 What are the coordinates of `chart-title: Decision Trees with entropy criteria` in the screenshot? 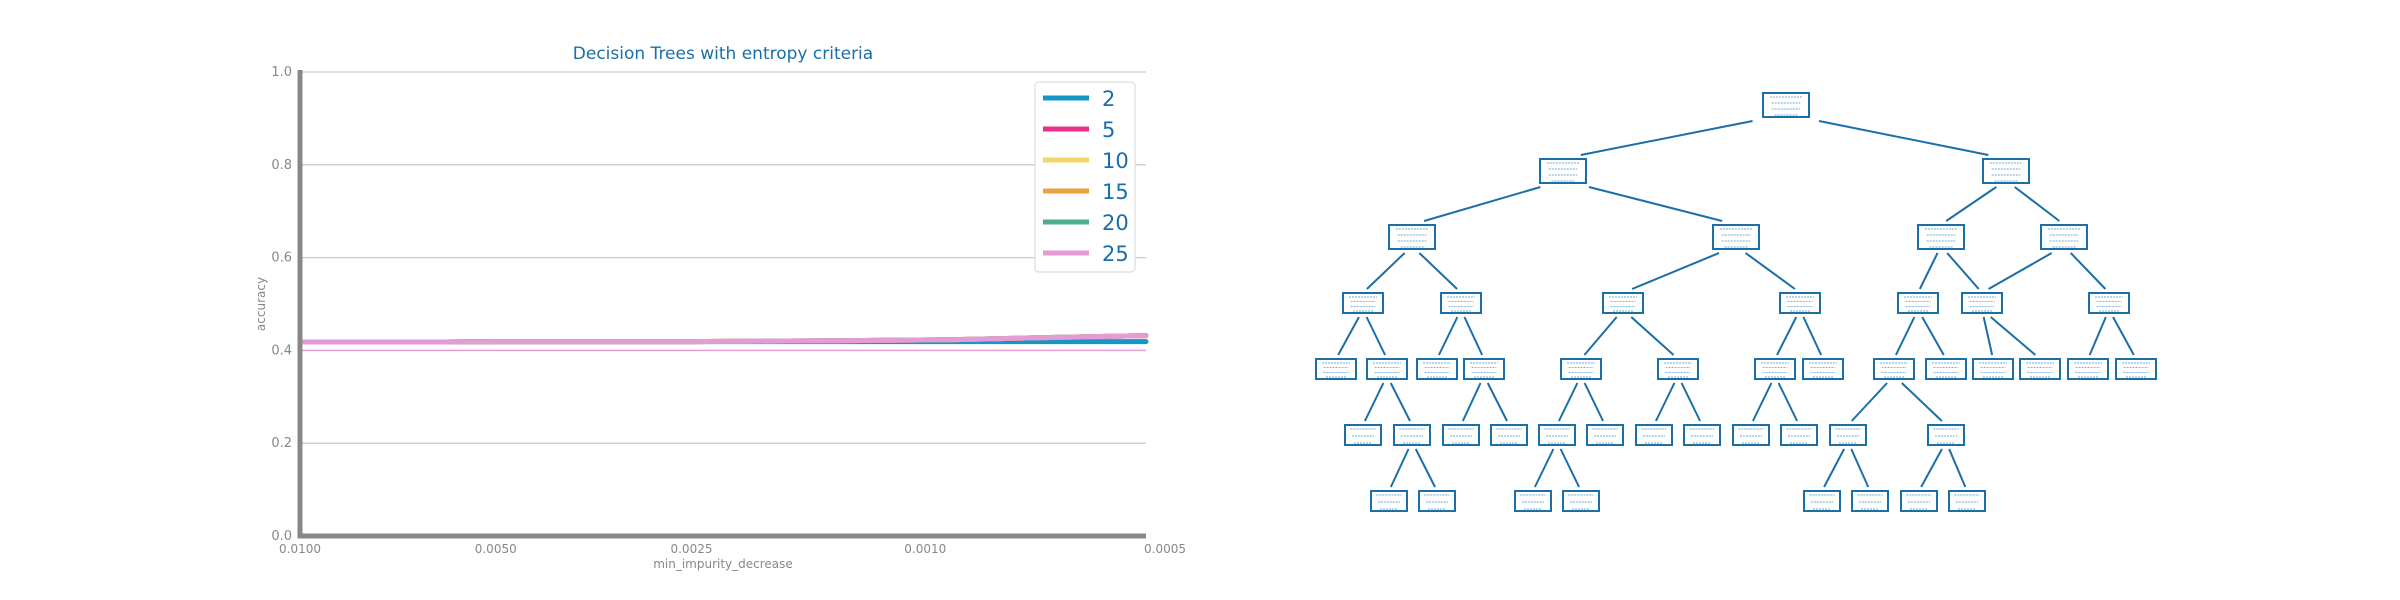 It's located at (723, 54).